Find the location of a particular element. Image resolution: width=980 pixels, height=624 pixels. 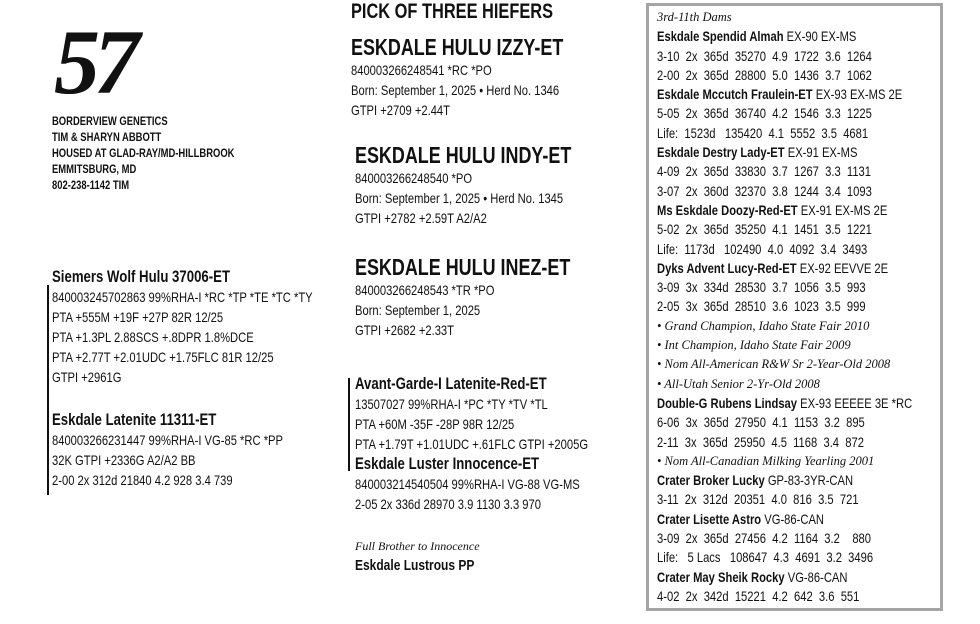

dam-entry-classification: EX-93 EX-MS 2E is located at coordinates (859, 94).